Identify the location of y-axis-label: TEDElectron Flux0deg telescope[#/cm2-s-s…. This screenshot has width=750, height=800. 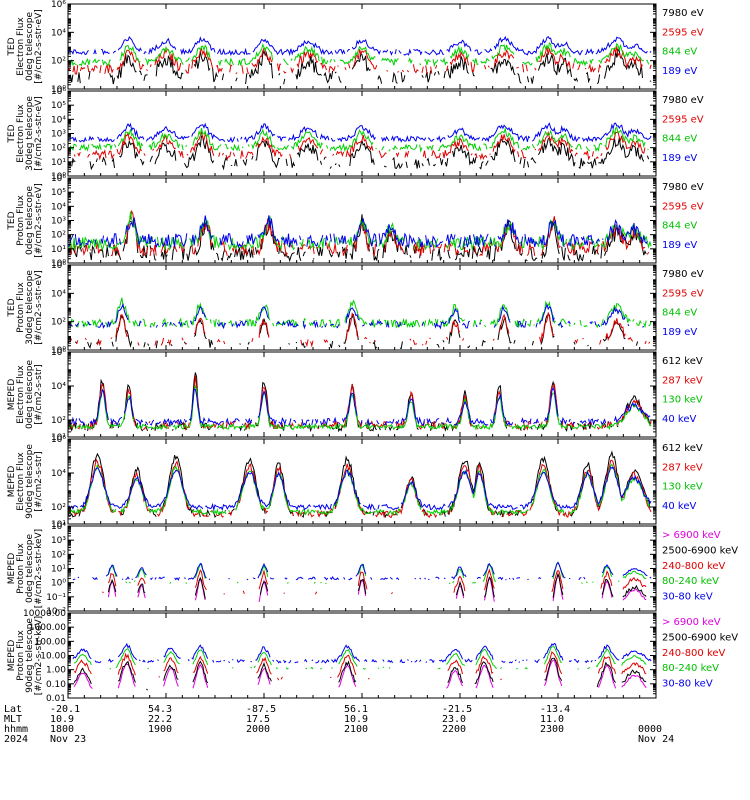
(25, 46).